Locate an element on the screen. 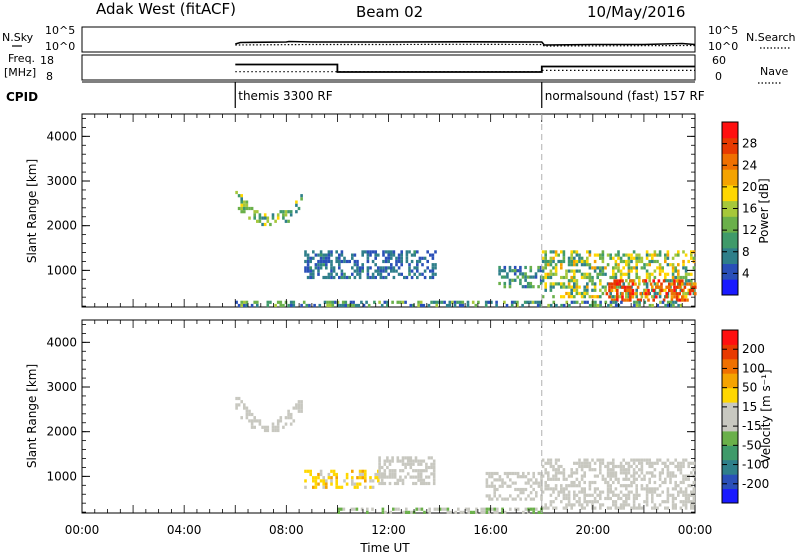 This screenshot has height=554, width=800. noise-panel-frame is located at coordinates (388, 39).